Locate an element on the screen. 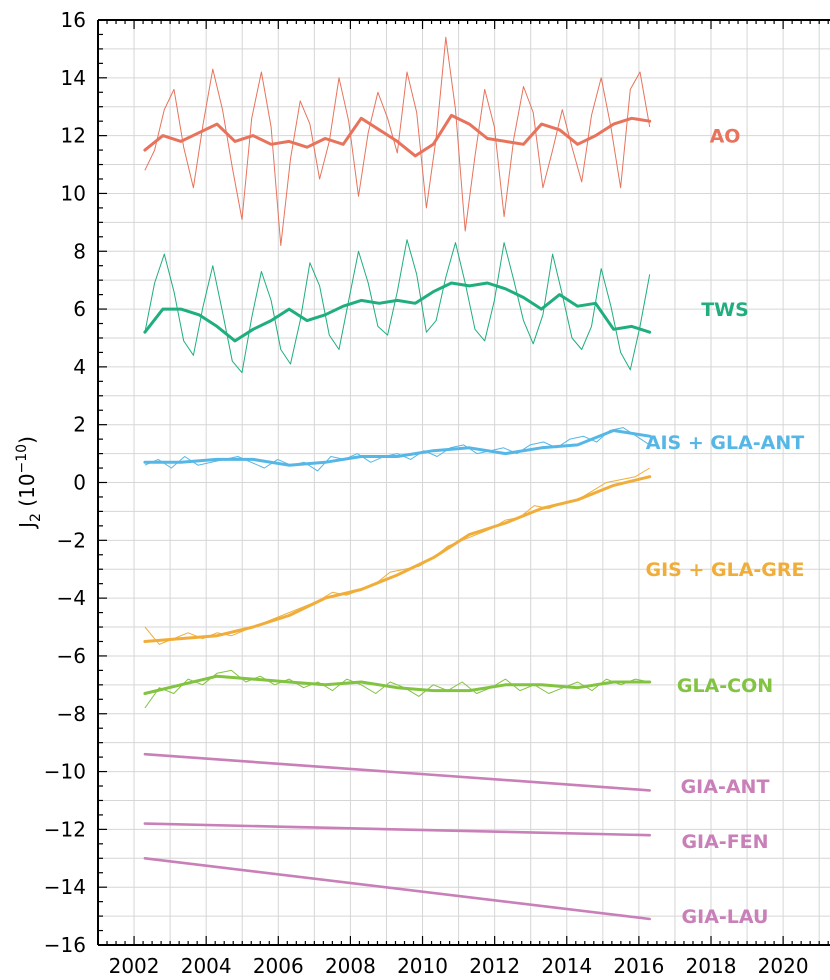 The height and width of the screenshot is (980, 830). y-tick-label: 14 is located at coordinates (73, 78).